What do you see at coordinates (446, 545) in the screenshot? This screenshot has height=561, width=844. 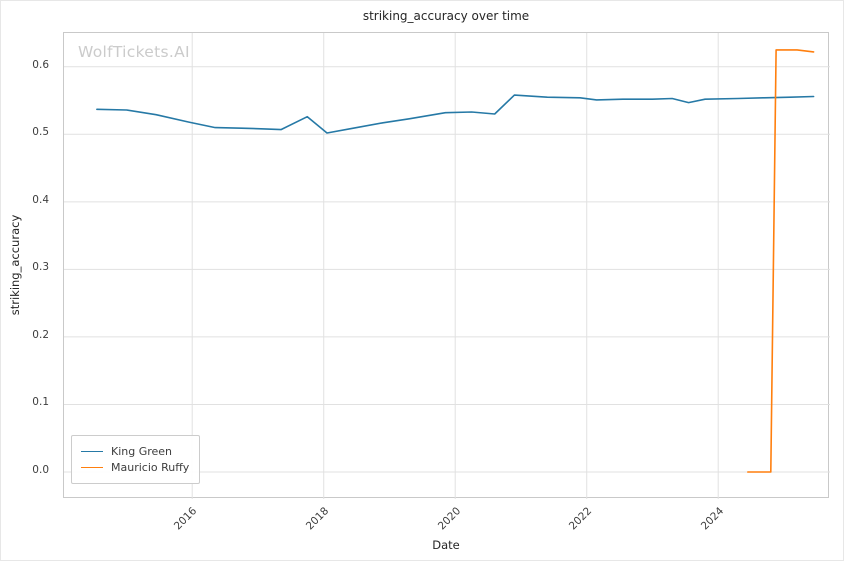 I see `x-axis-label: Date` at bounding box center [446, 545].